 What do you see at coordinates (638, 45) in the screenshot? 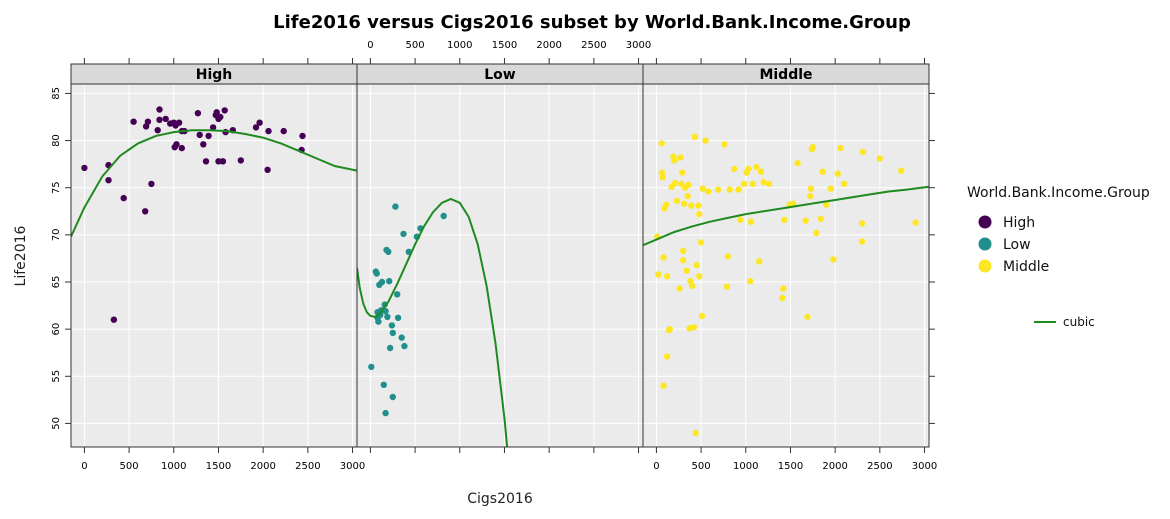
I see `x-tick-label-top: 3000` at bounding box center [638, 45].